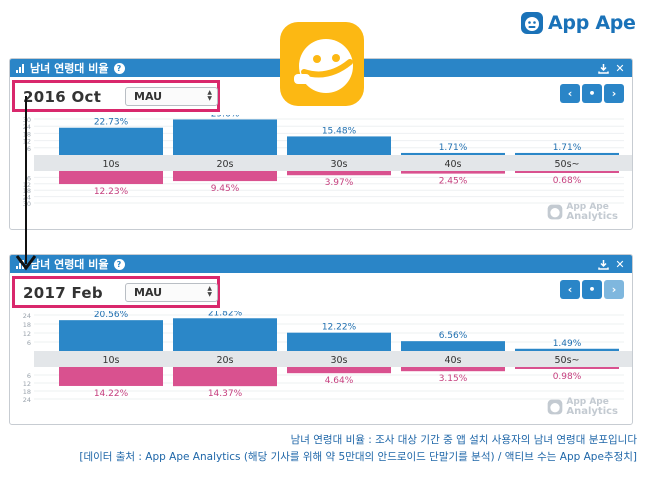  What do you see at coordinates (116, 96) in the screenshot?
I see `period-highlight: 2016 Oct MAU ▲ ▼` at bounding box center [116, 96].